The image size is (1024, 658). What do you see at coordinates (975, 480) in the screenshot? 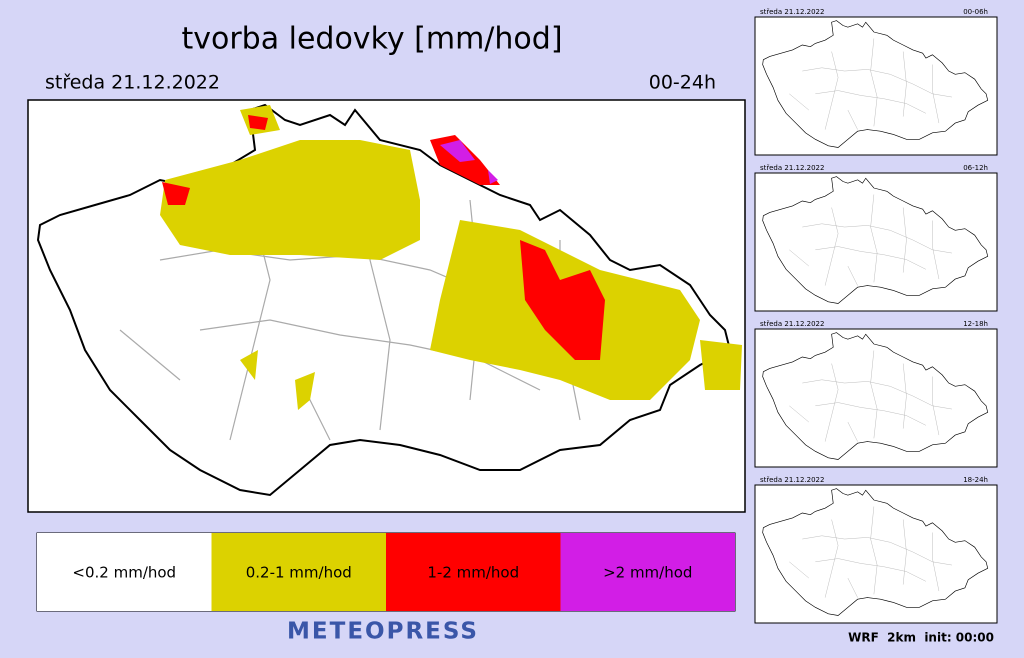
I see `panel-period: 18-24h` at bounding box center [975, 480].